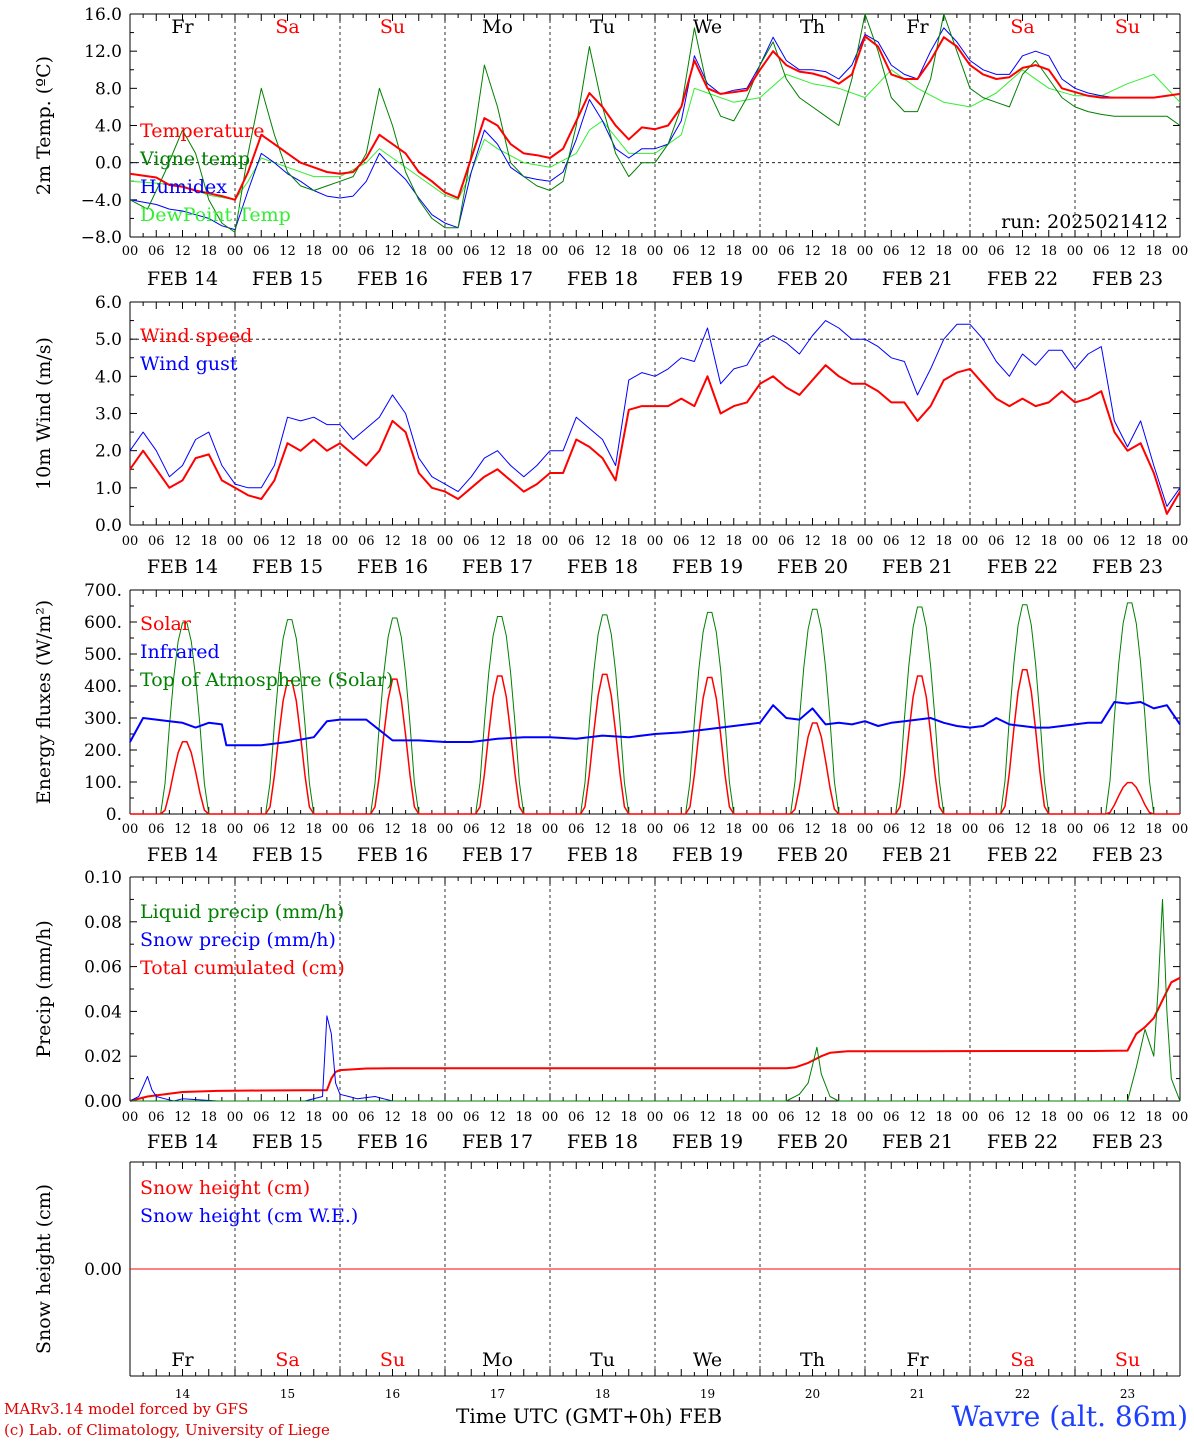 Image resolution: width=1194 pixels, height=1444 pixels. Describe the element at coordinates (196, 336) in the screenshot. I see `panel-1-legend-wind-speed: Wind speed` at that location.